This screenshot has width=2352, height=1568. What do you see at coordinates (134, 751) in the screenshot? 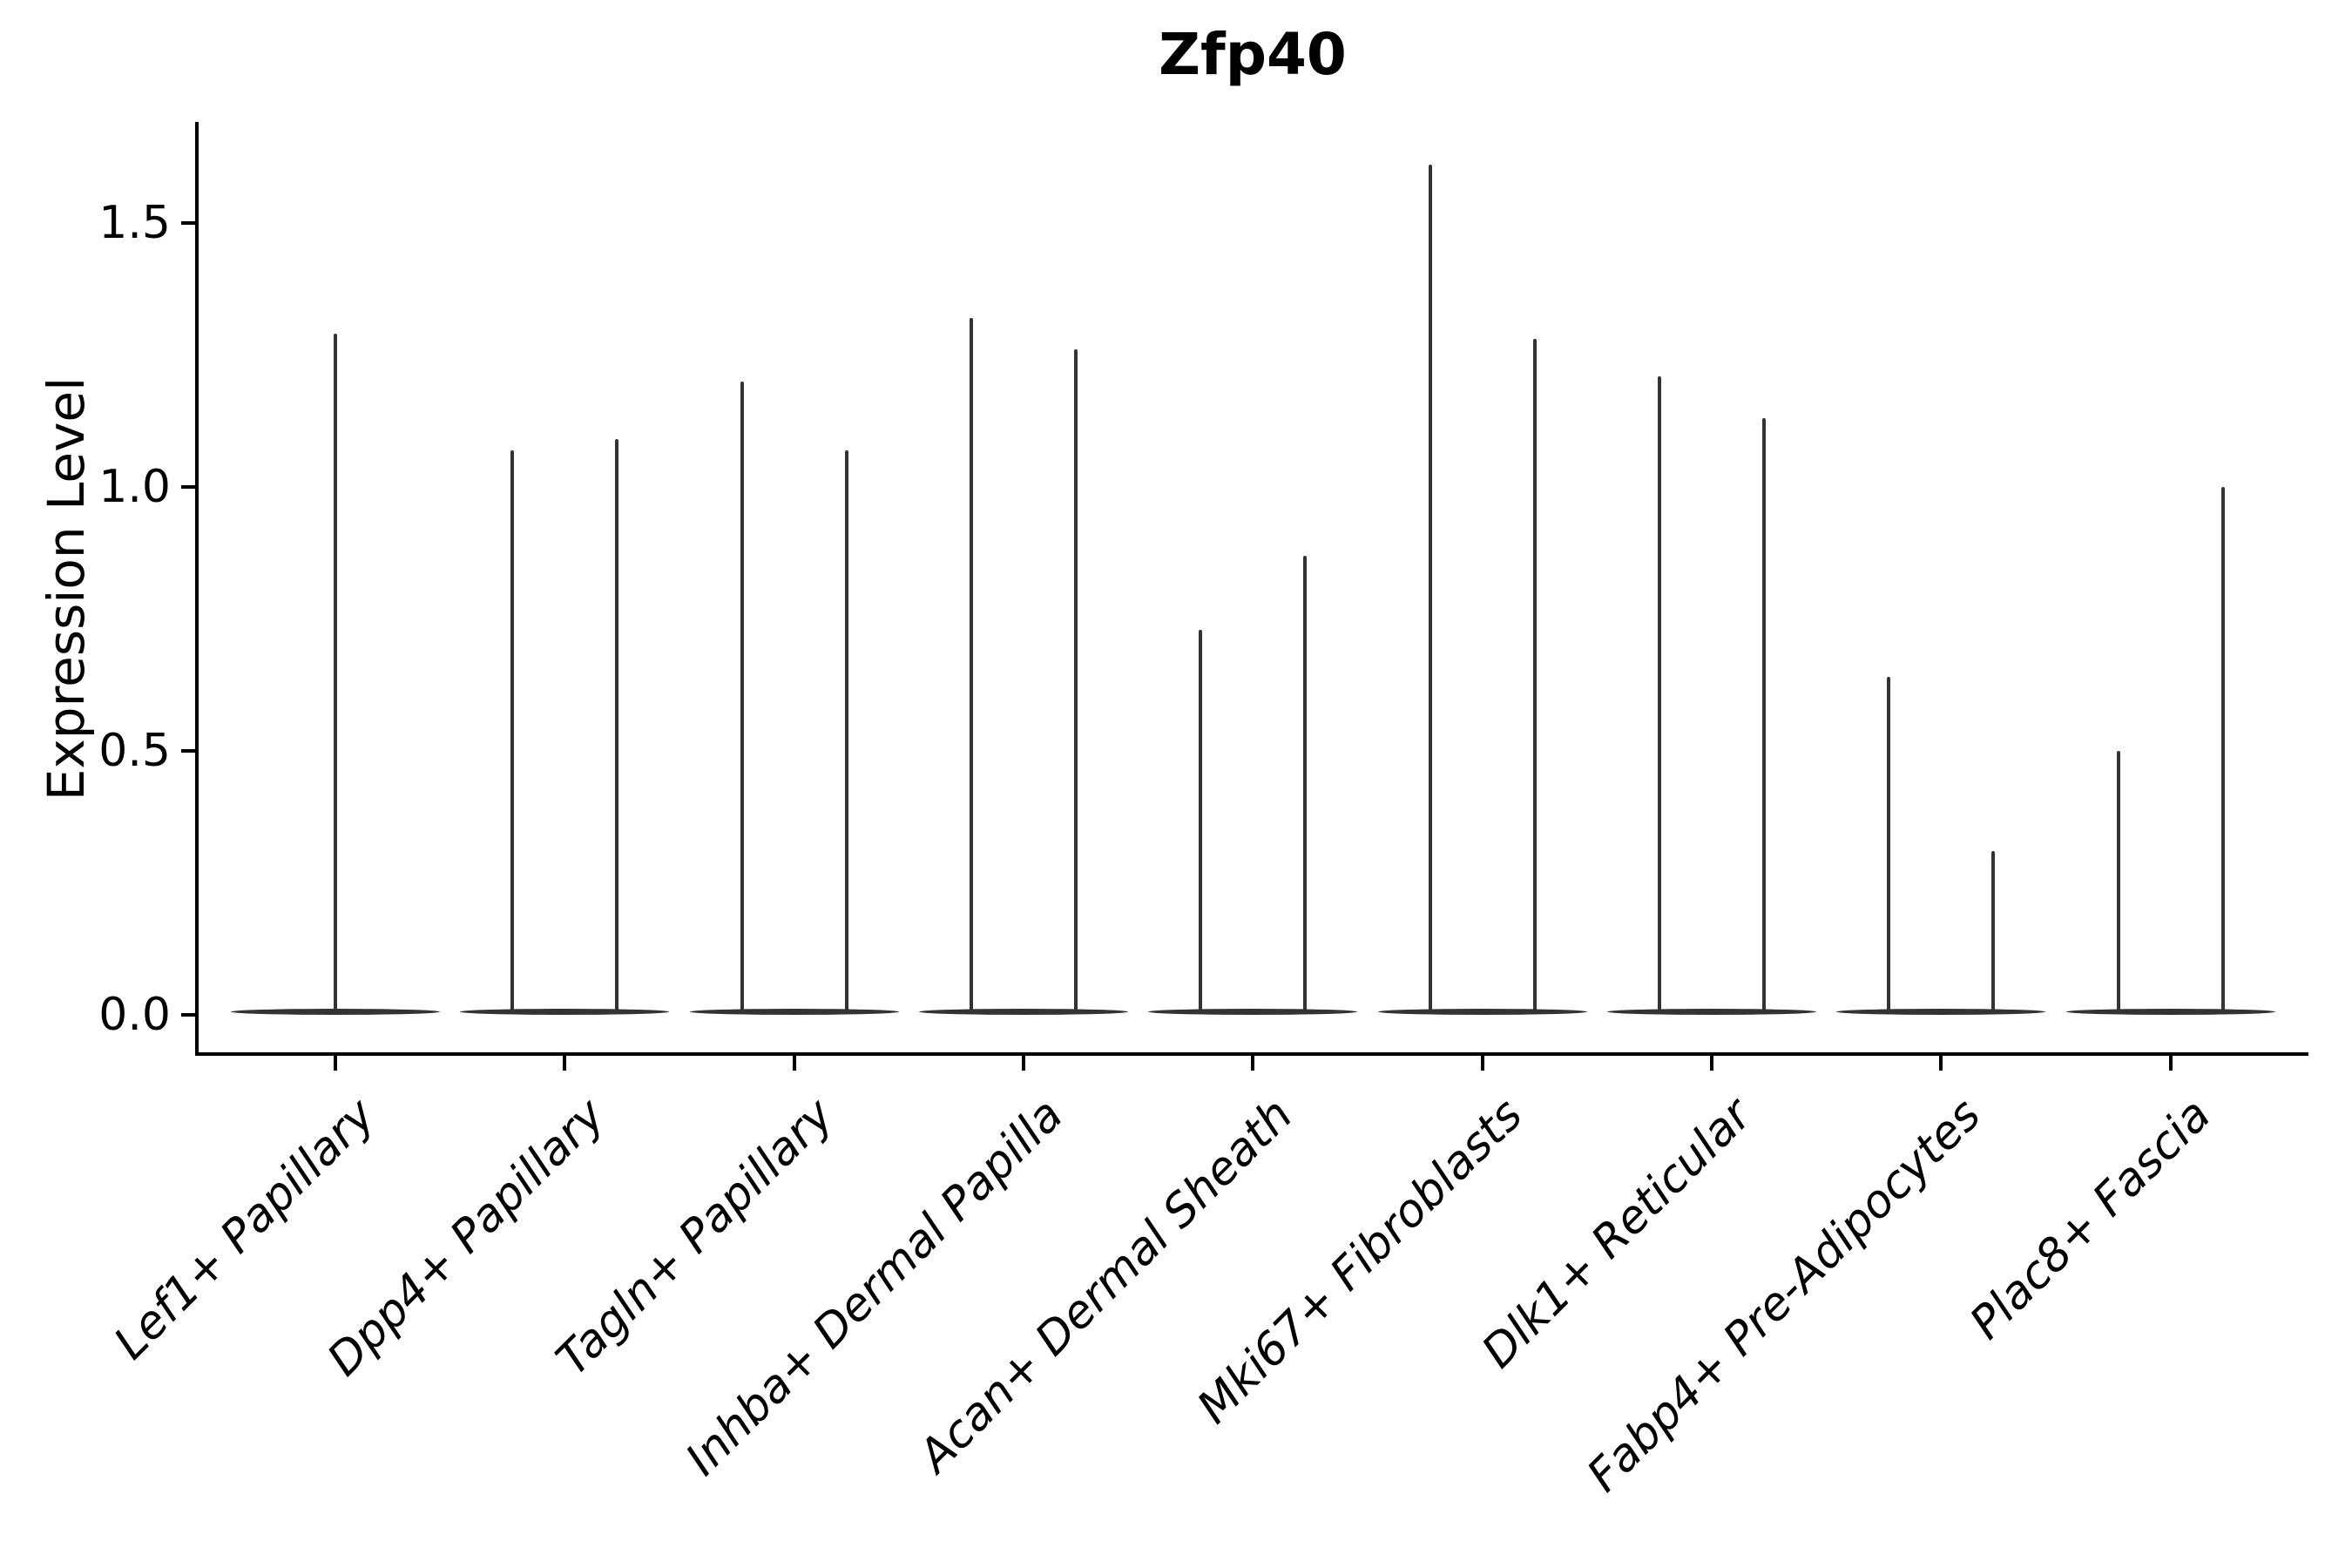
I see `y-tick-label: 0.5` at bounding box center [134, 751].